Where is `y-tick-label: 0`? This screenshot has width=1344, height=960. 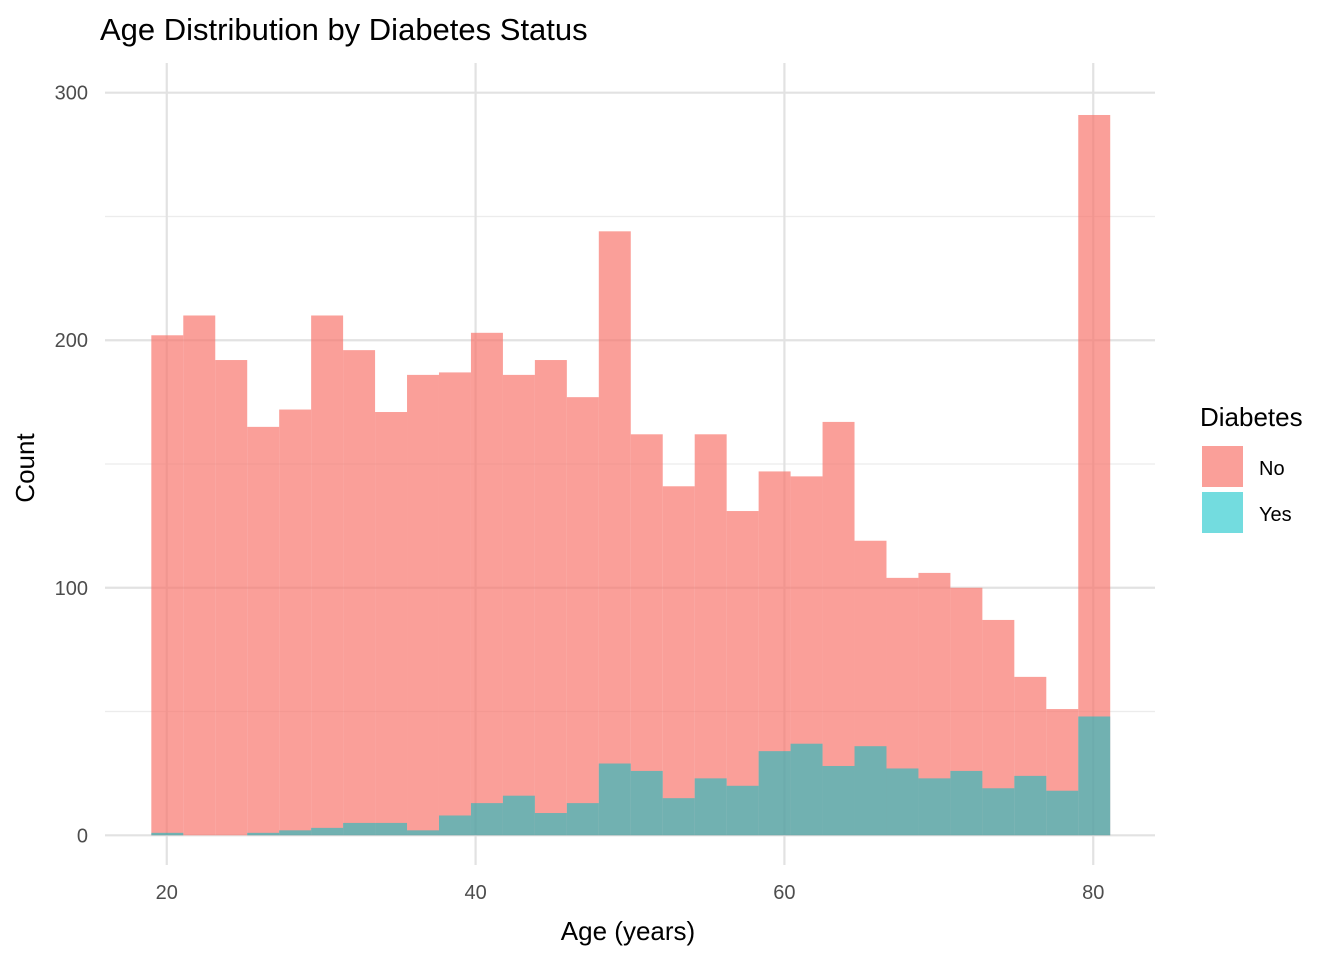
y-tick-label: 0 is located at coordinates (82, 836).